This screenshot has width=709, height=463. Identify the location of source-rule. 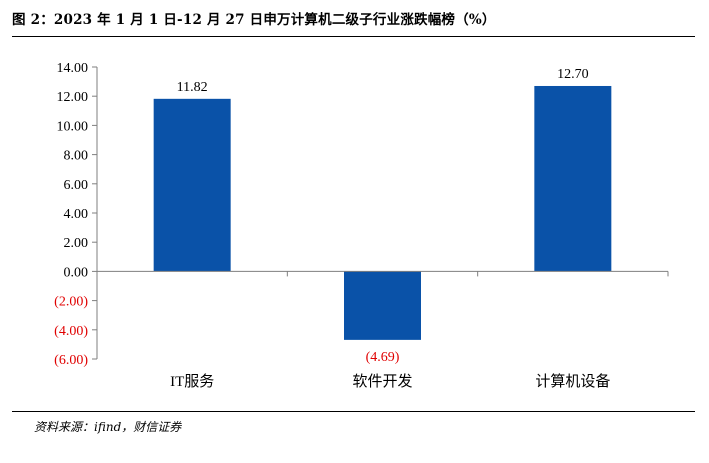
(353, 411).